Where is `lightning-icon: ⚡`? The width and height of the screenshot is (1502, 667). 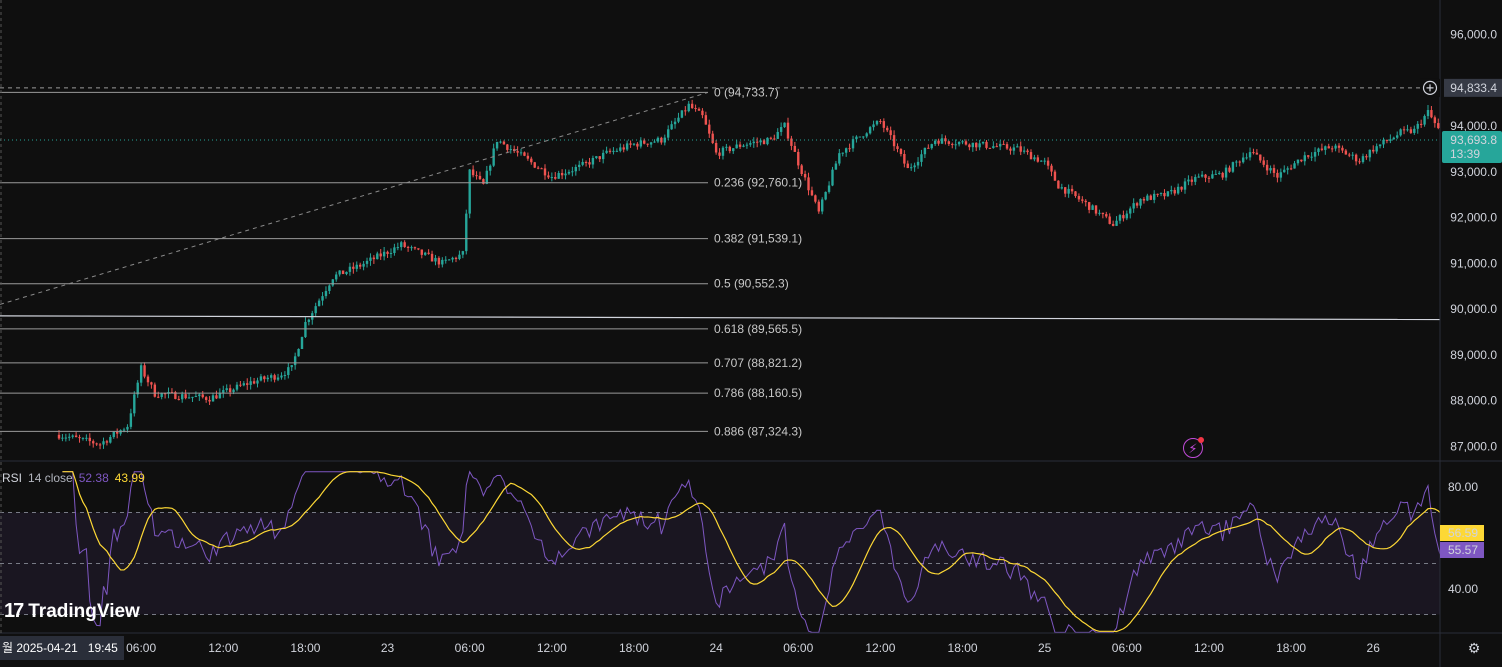 lightning-icon: ⚡ is located at coordinates (1193, 447).